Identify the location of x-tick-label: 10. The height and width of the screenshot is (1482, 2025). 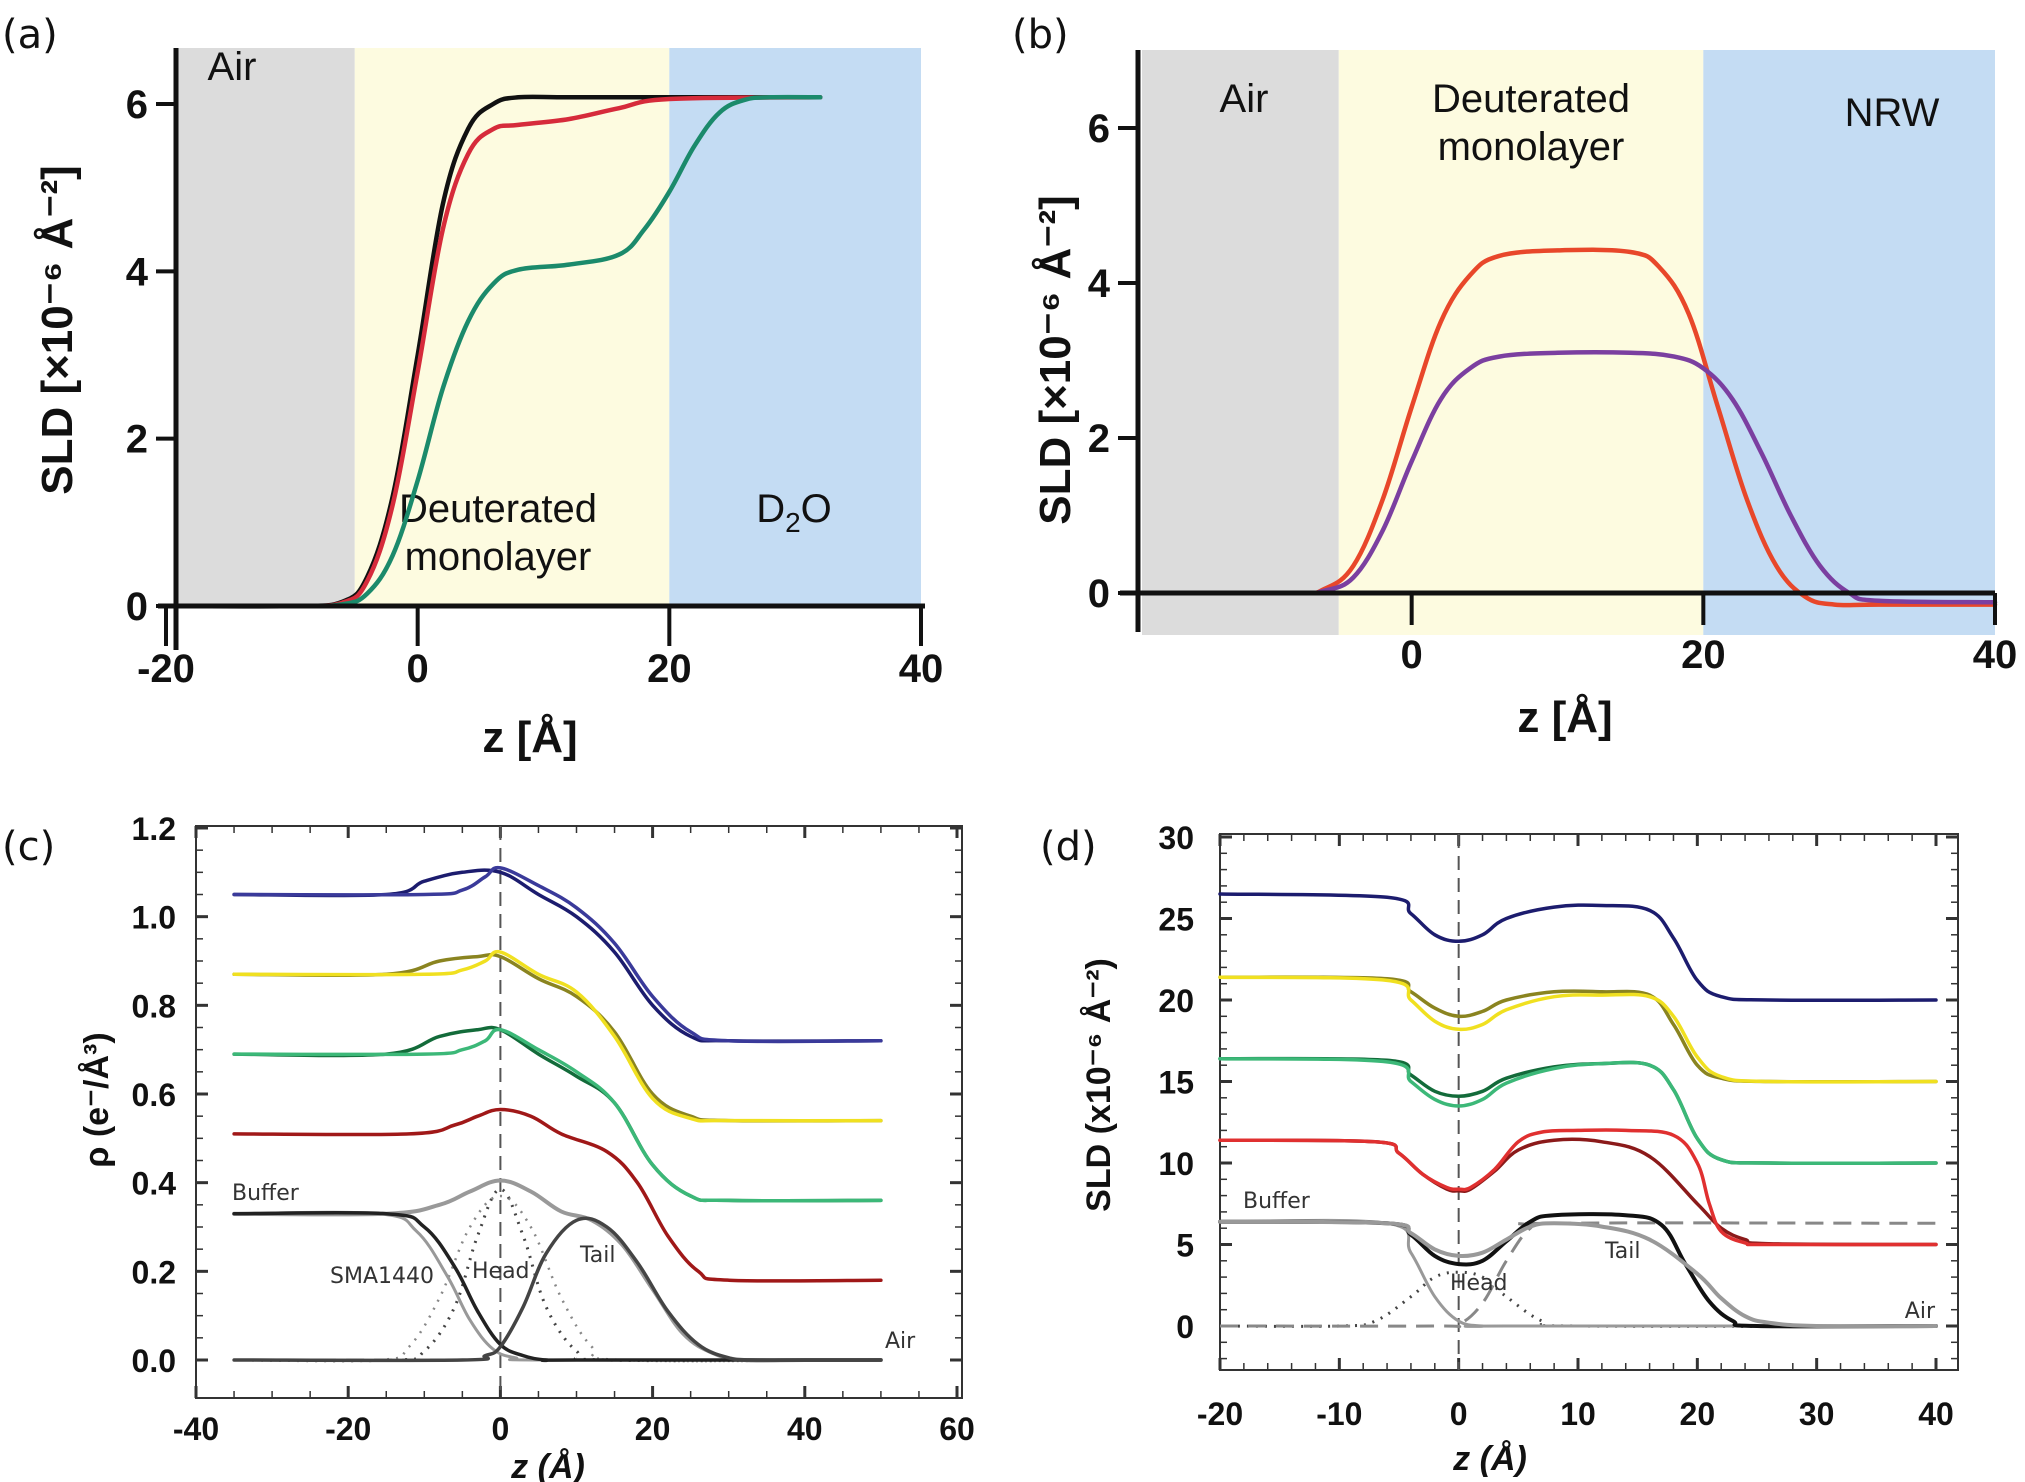
(1578, 1414).